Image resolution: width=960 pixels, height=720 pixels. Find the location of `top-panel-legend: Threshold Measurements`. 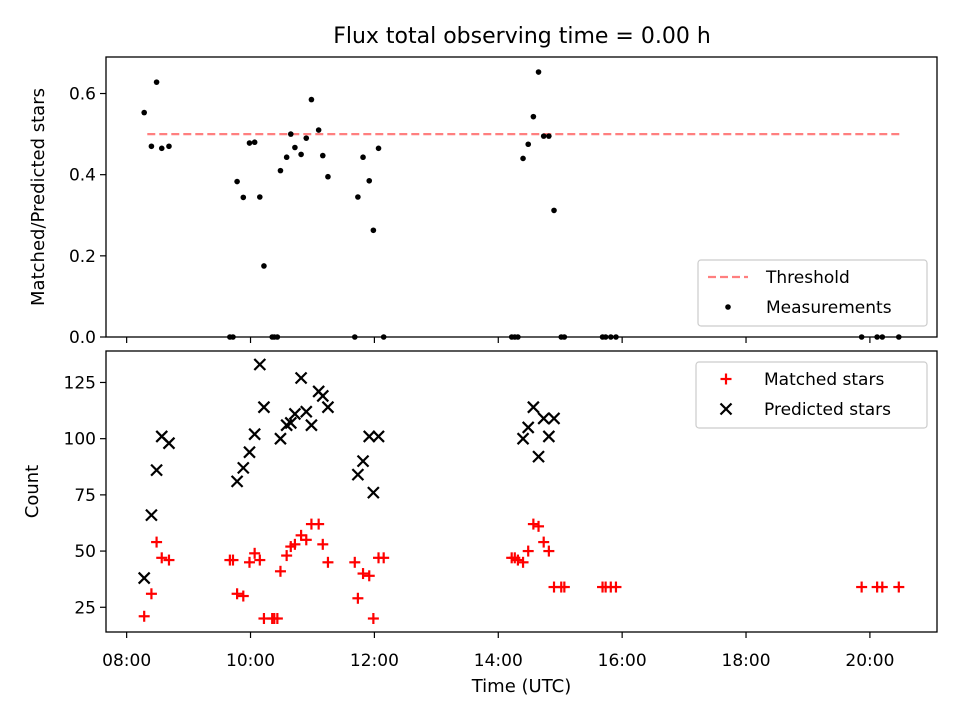

top-panel-legend: Threshold Measurements is located at coordinates (812, 293).